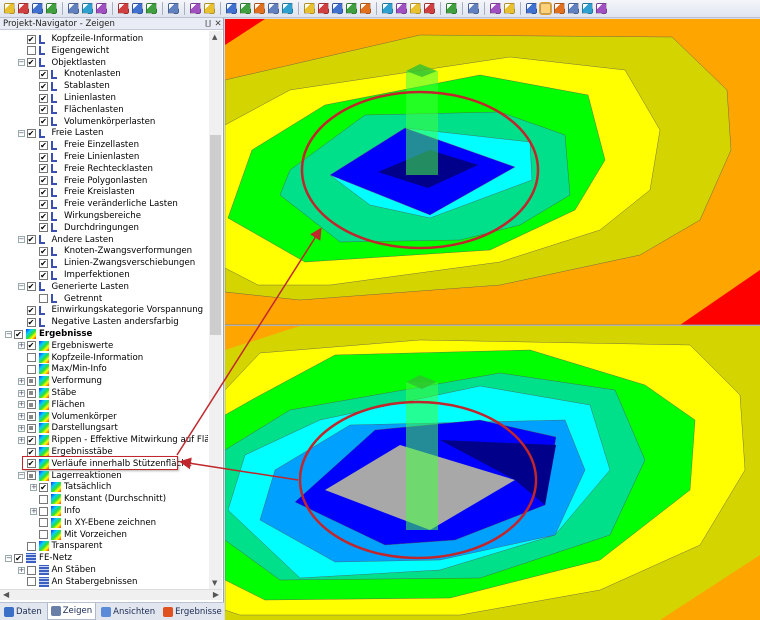  I want to click on dimension-icon, so click(123, 8).